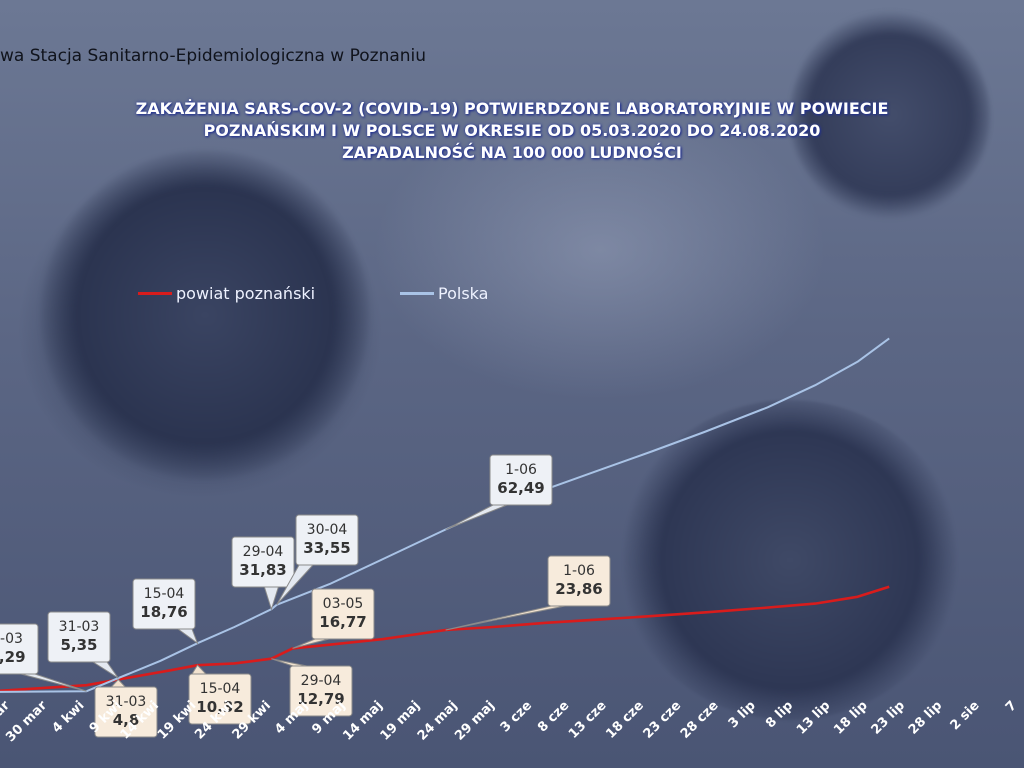 This screenshot has height=768, width=1024. I want to click on callout-date: 30-04, so click(327, 530).